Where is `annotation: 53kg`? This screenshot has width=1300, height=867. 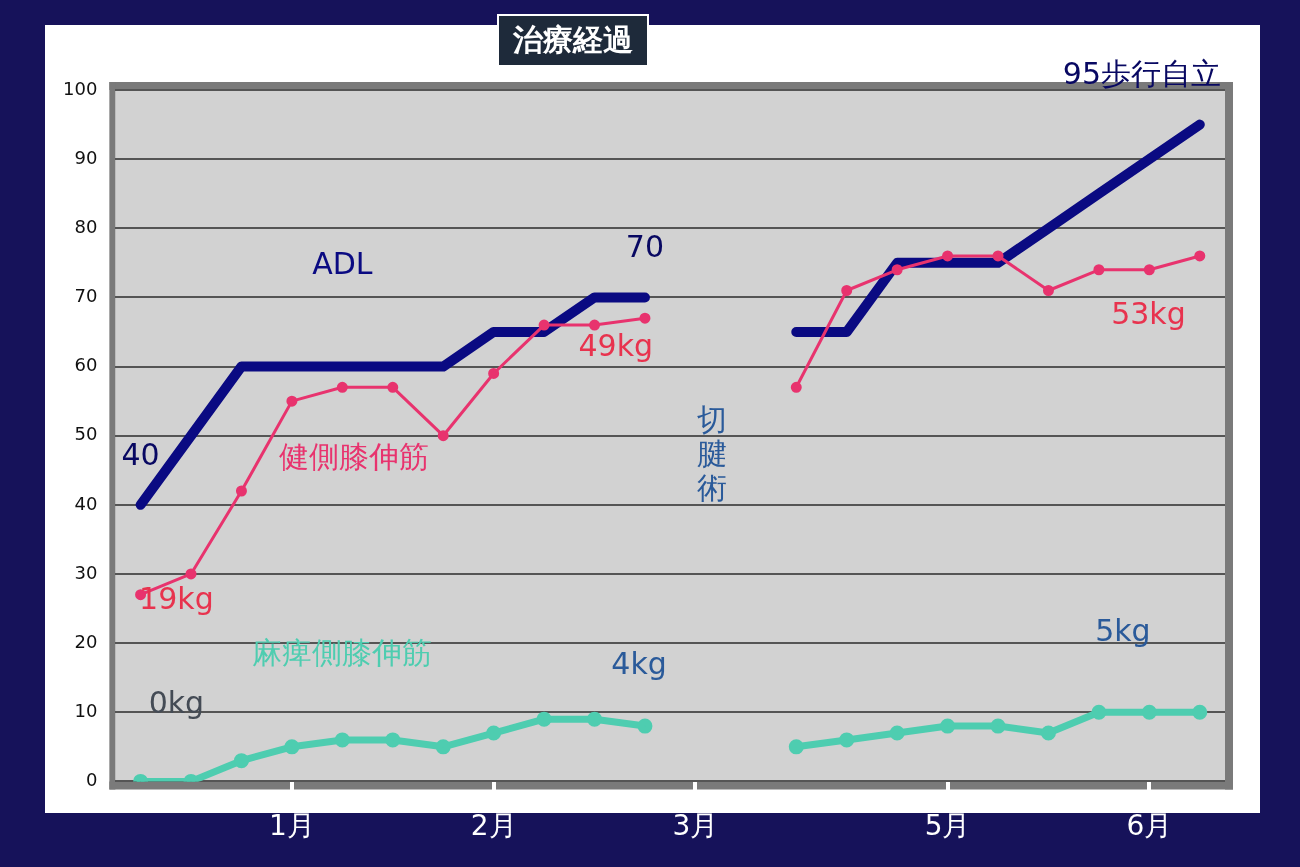 annotation: 53kg is located at coordinates (1148, 313).